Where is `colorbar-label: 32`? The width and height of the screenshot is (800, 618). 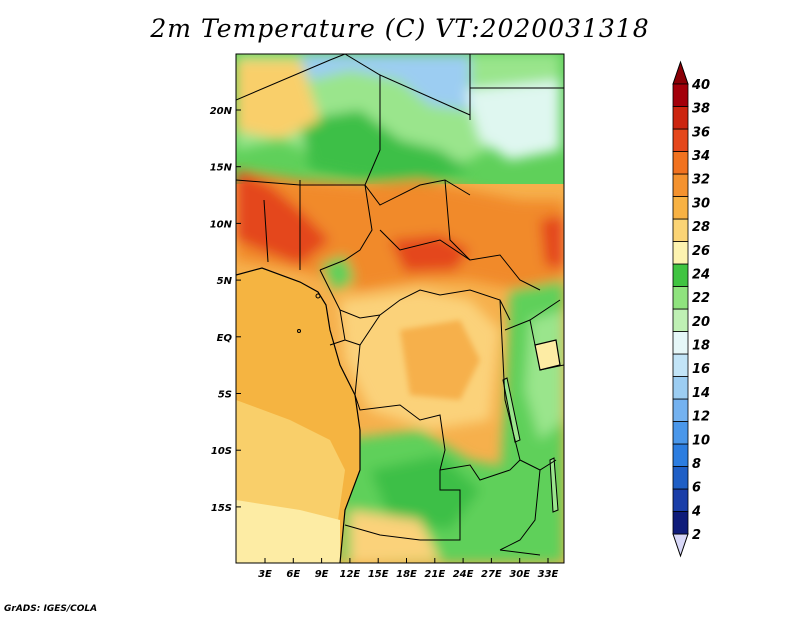 colorbar-label: 32 is located at coordinates (701, 180).